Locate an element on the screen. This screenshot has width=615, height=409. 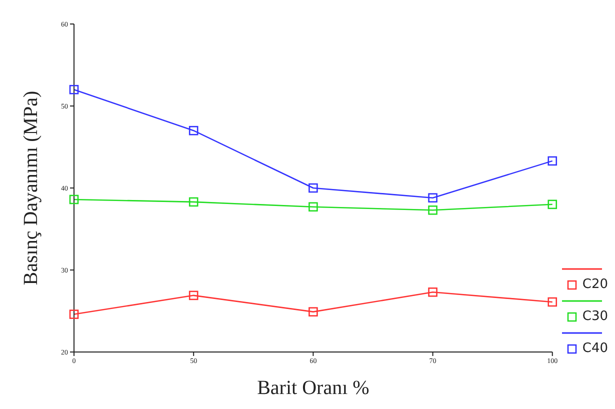
legend-label: C20 is located at coordinates (595, 284).